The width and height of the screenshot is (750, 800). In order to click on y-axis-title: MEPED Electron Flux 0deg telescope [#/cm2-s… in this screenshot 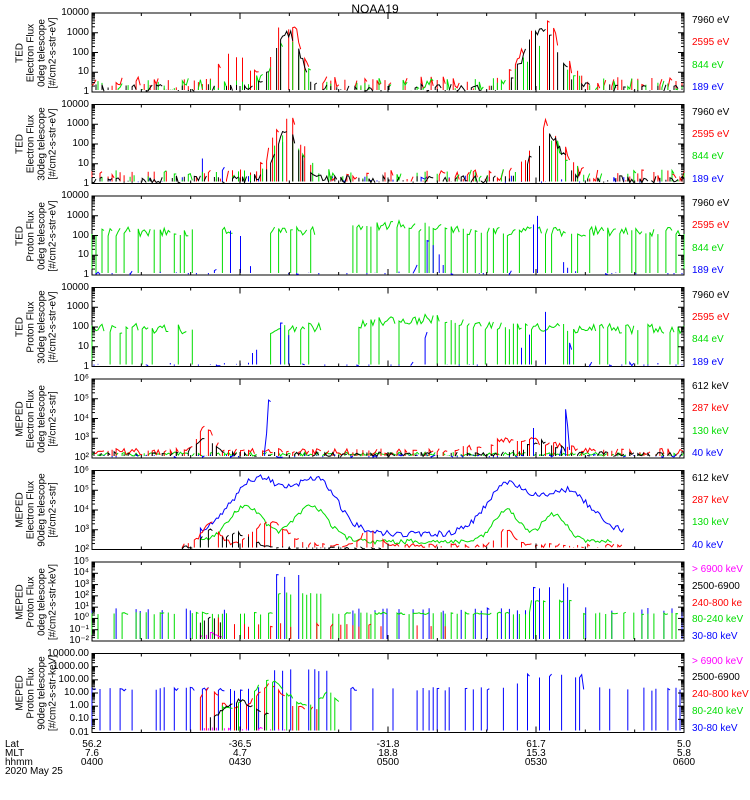, I will do `click(36, 418)`.